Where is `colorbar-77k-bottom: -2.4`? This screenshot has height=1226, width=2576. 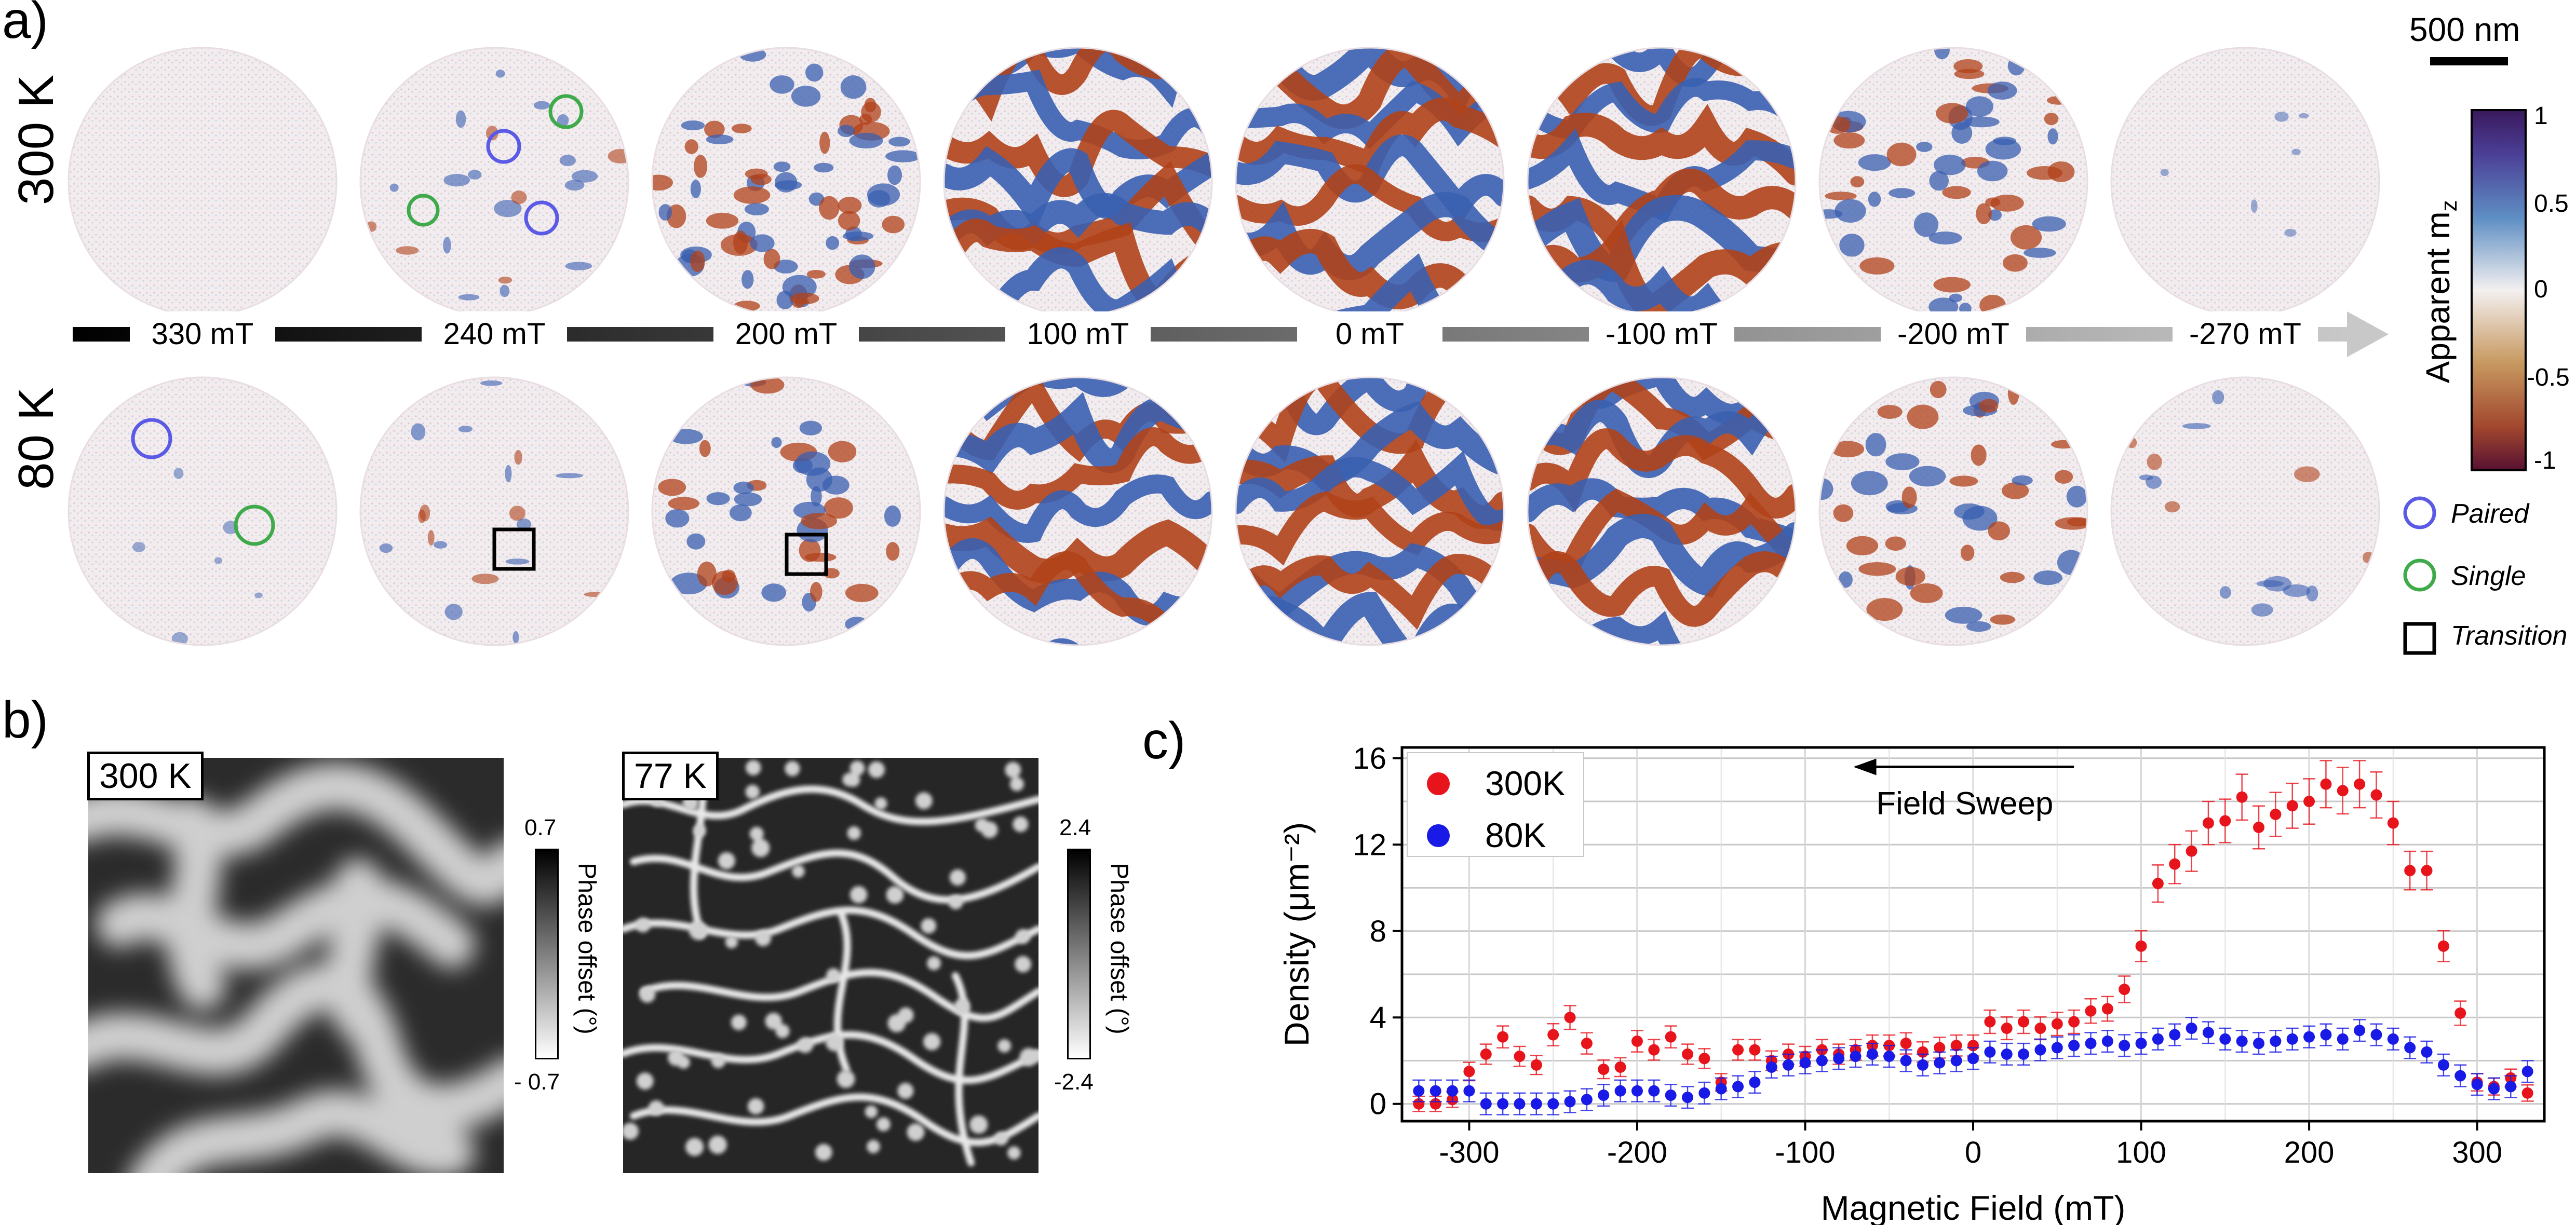 colorbar-77k-bottom: -2.4 is located at coordinates (1074, 1082).